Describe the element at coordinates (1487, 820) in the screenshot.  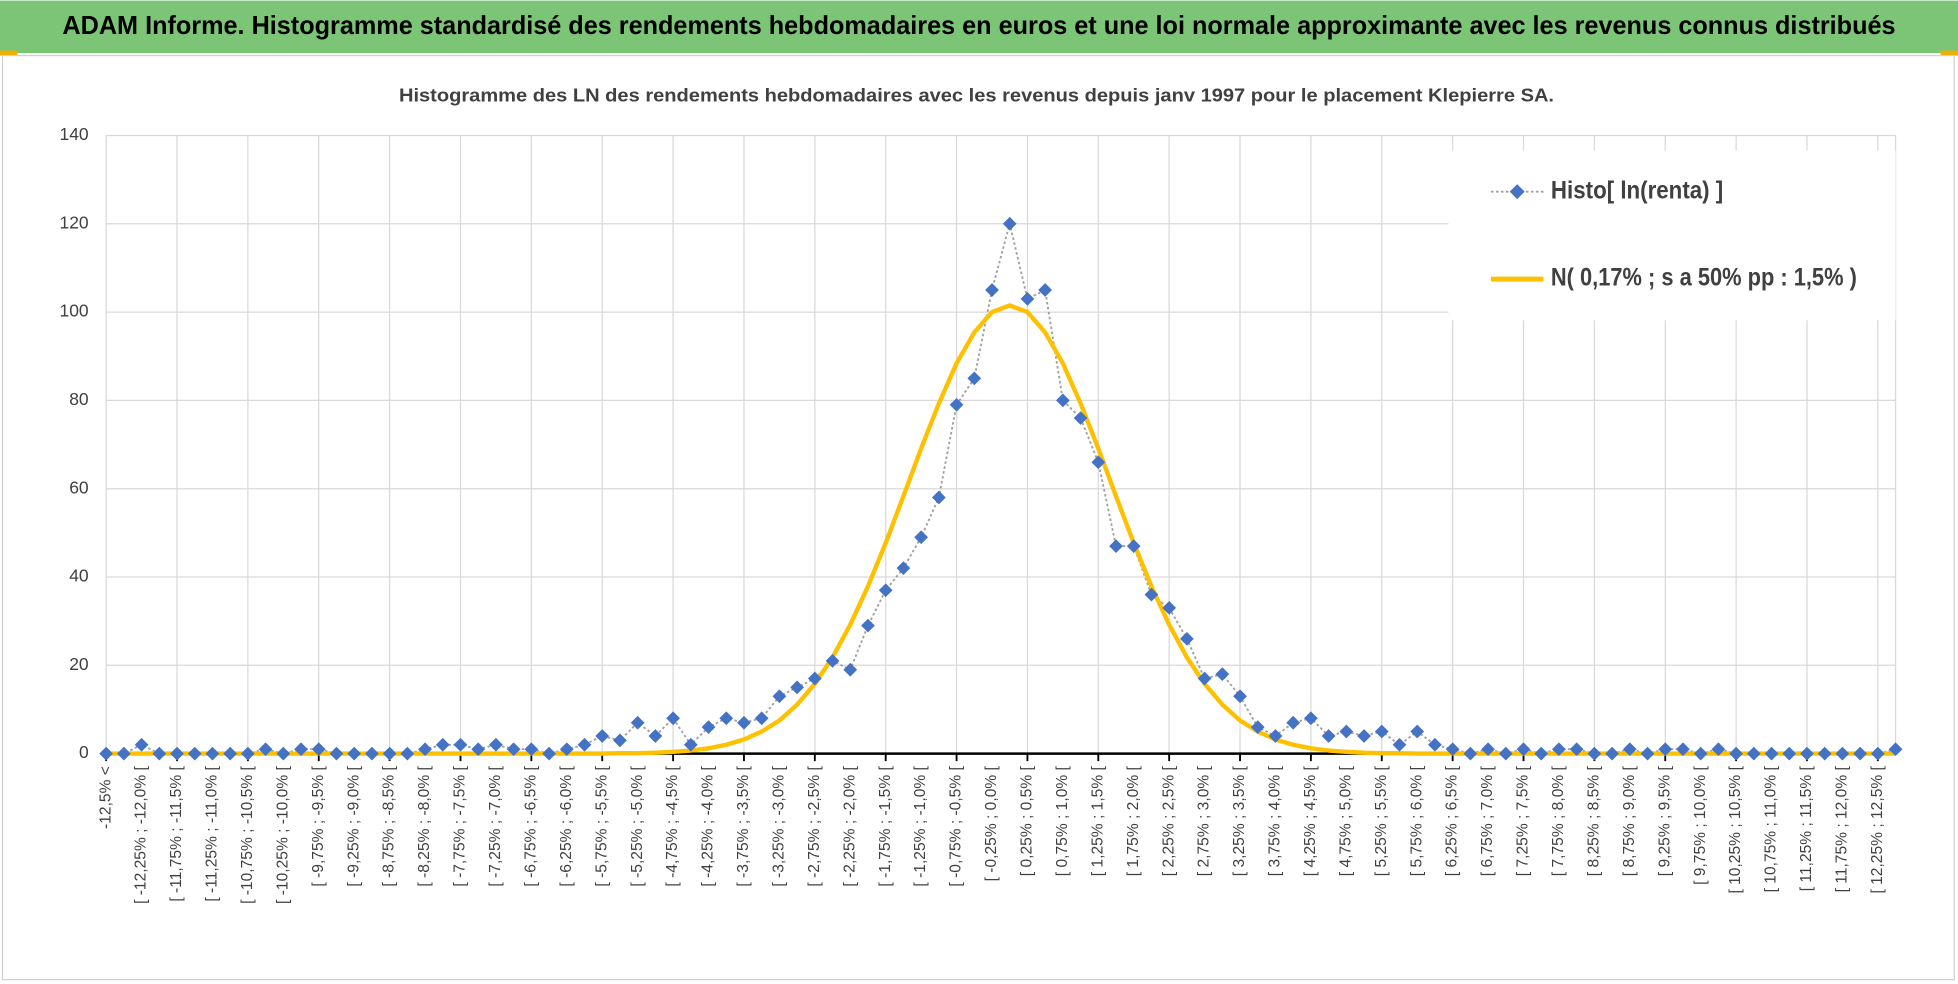
I see `x-tick-label: [ 6,75% ; 7,0% [` at that location.